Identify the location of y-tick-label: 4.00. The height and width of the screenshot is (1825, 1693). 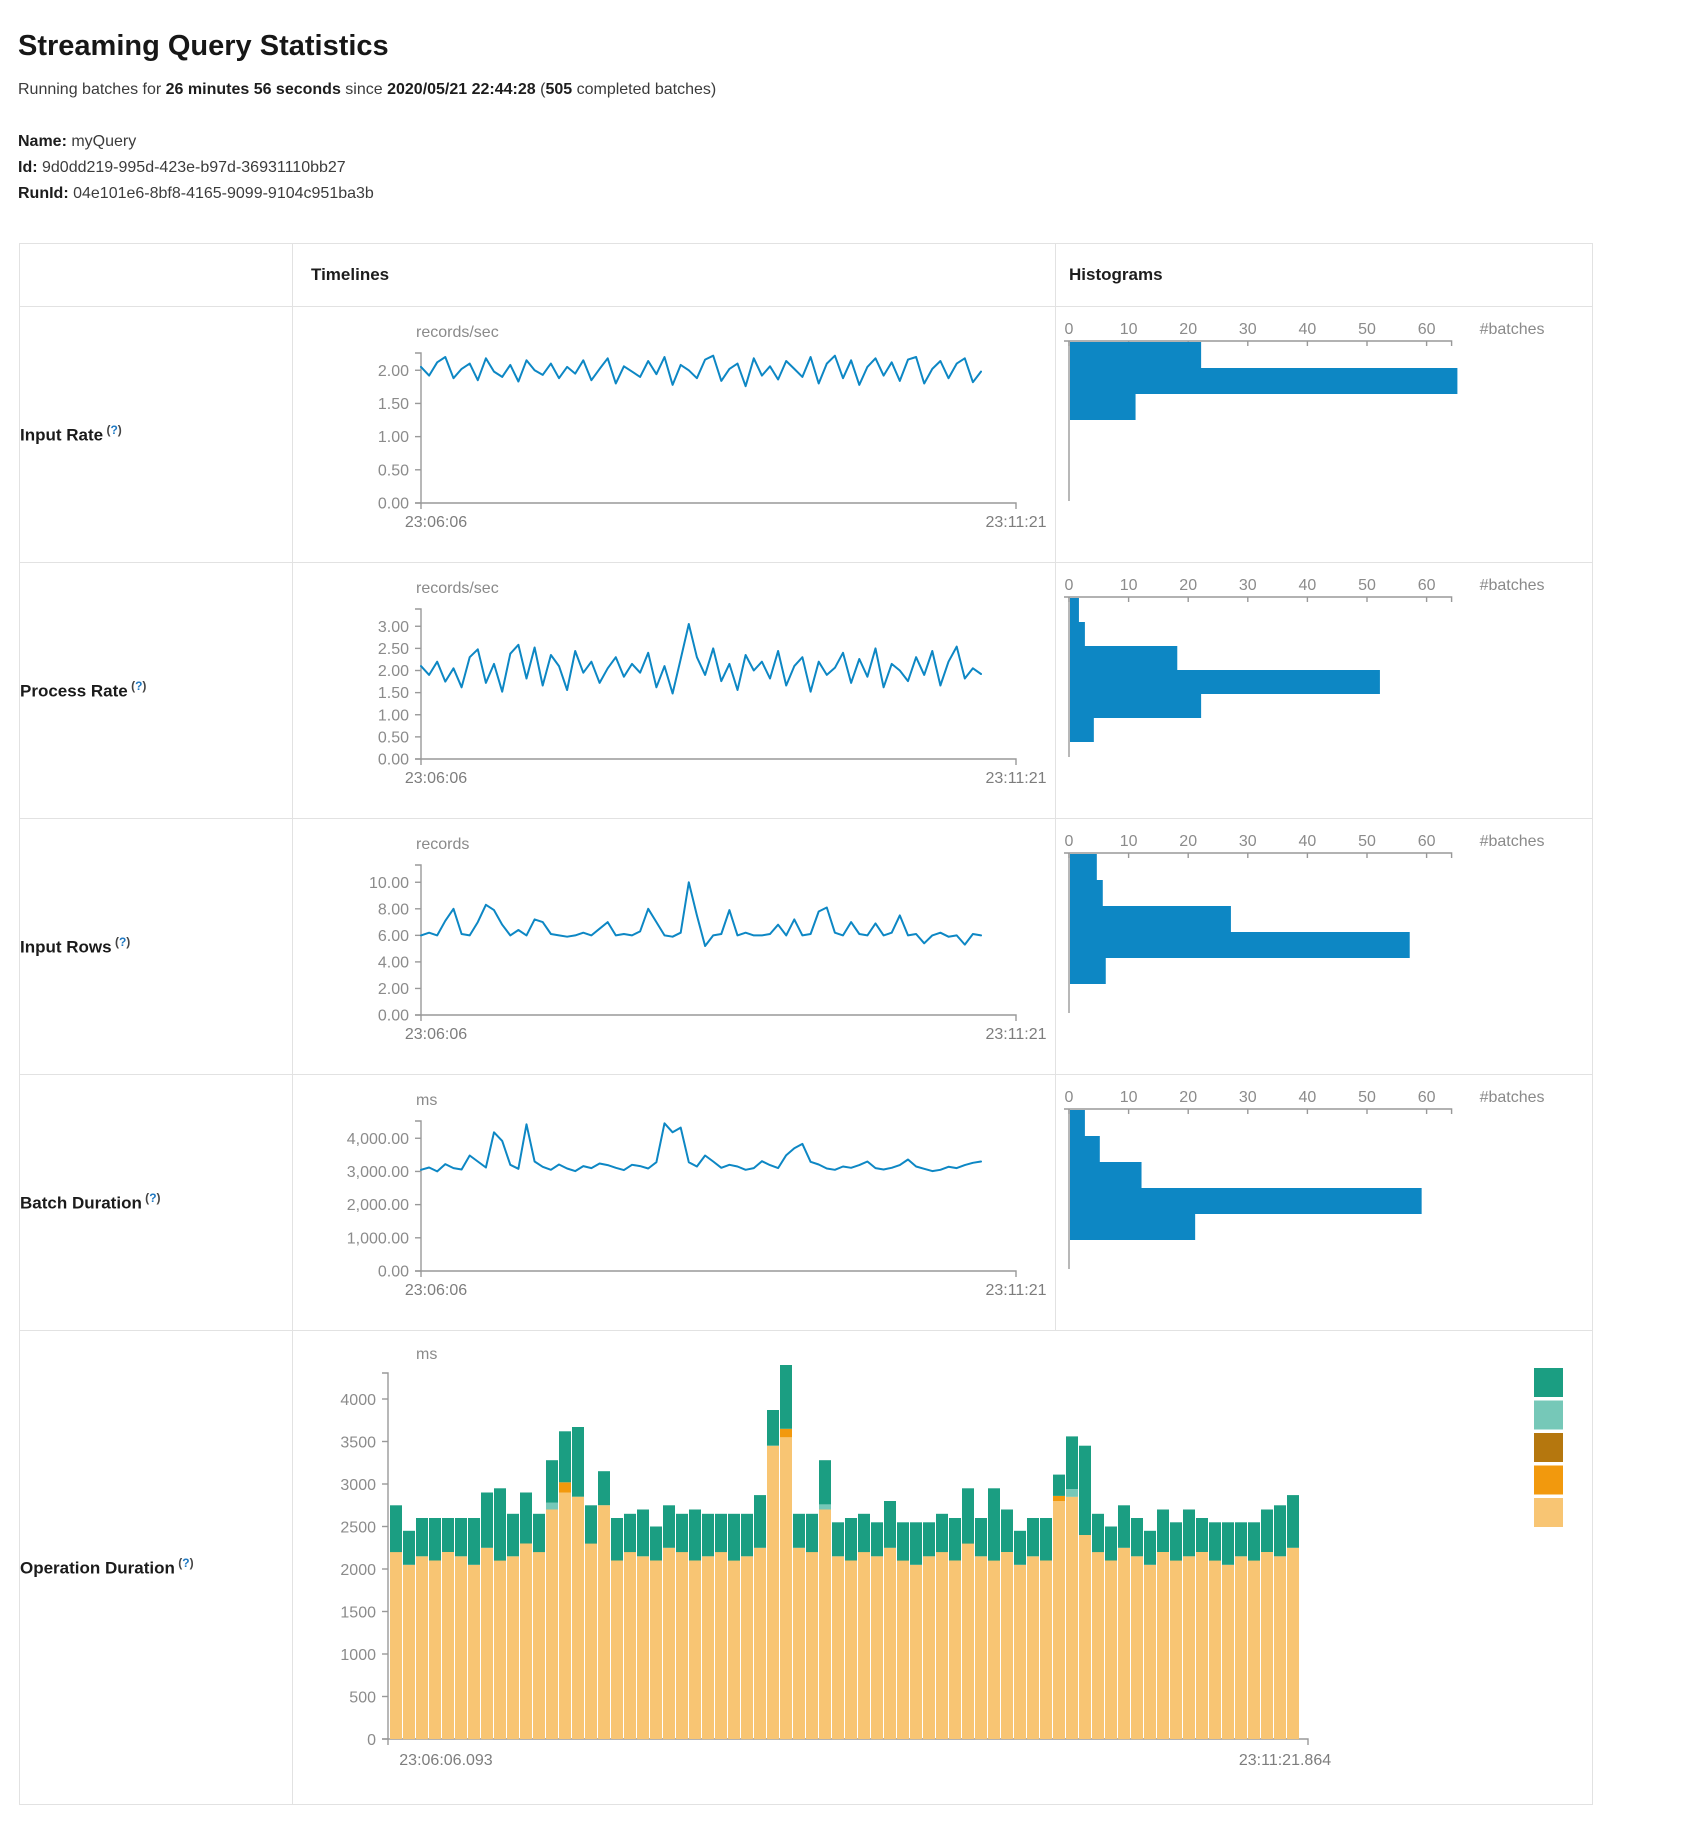
(393, 962).